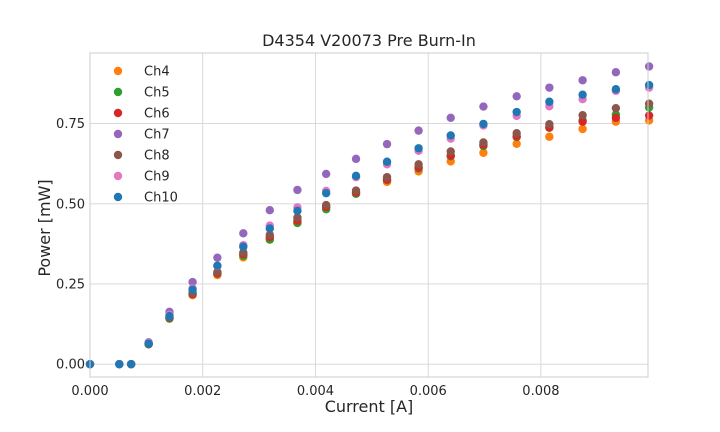  What do you see at coordinates (540, 391) in the screenshot?
I see `x-tick-label: 0.008` at bounding box center [540, 391].